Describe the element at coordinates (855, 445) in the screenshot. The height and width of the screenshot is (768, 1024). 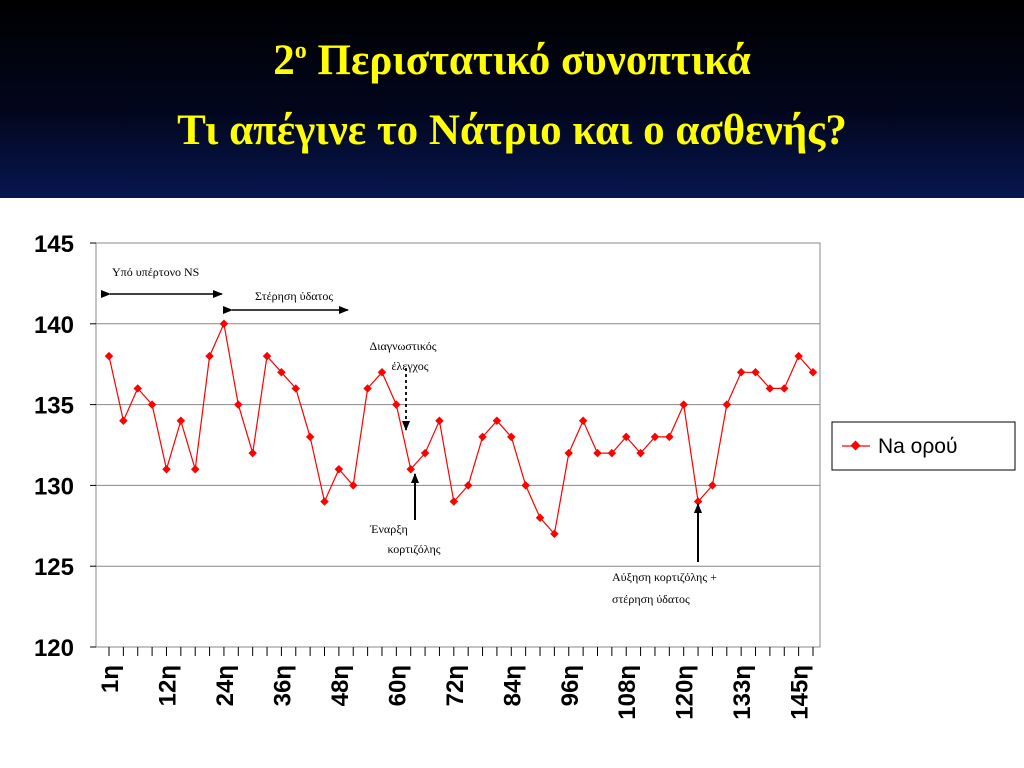
I see `legend-marker` at that location.